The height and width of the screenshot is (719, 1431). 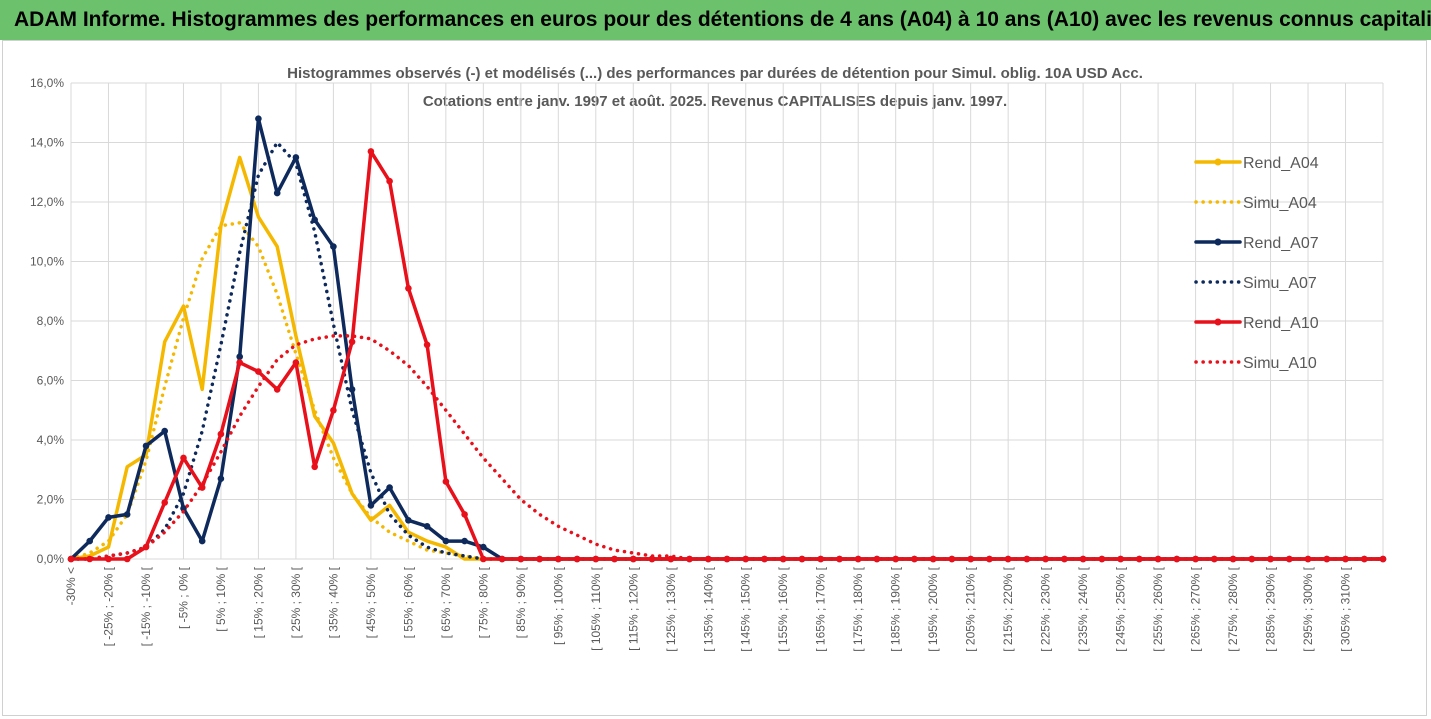 What do you see at coordinates (1121, 608) in the screenshot?
I see `x-tick-label: [ 245% ; 250% [` at bounding box center [1121, 608].